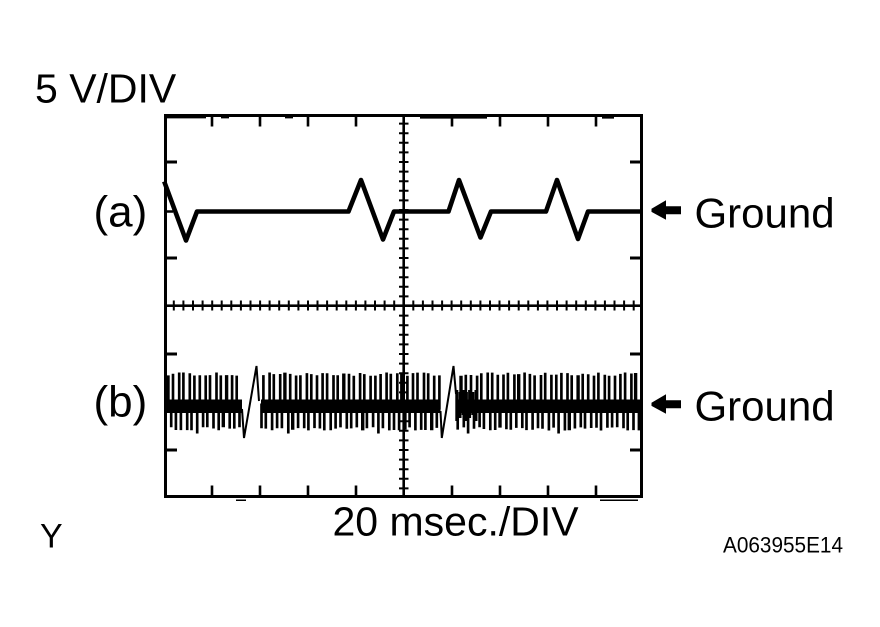 This screenshot has height=627, width=880. Describe the element at coordinates (51, 537) in the screenshot. I see `svg-text: Y` at that location.